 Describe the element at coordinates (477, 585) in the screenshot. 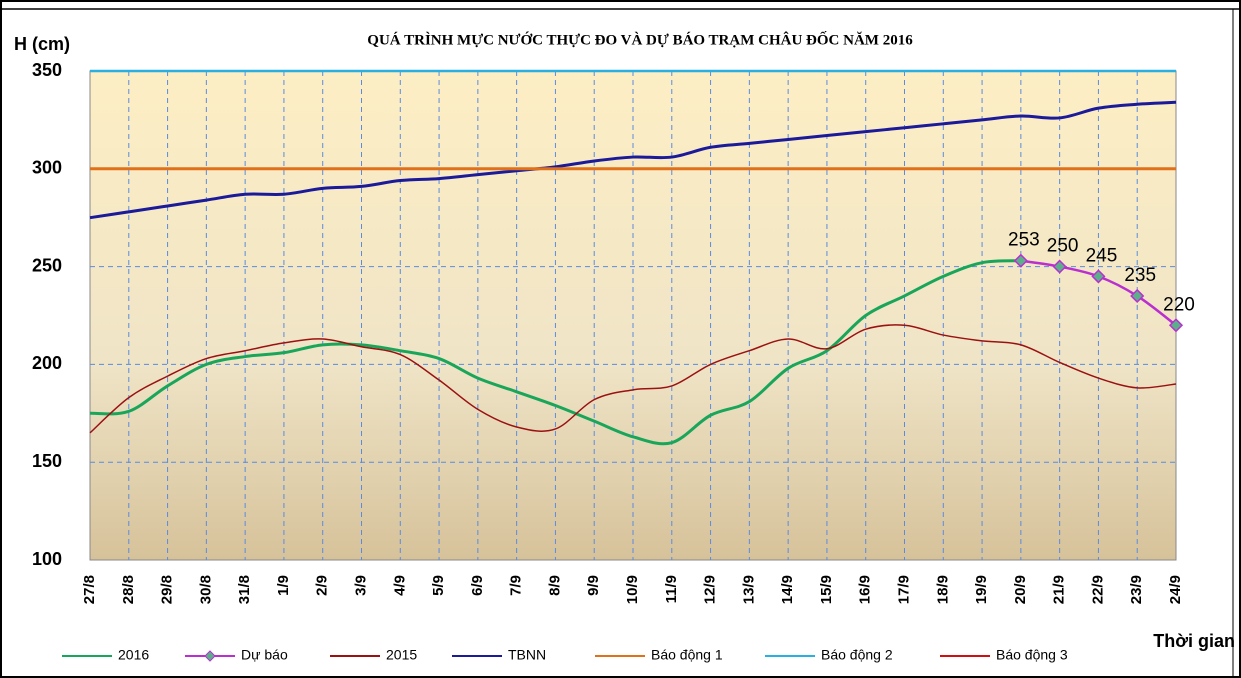

I see `x-tick-label: 6/9` at that location.